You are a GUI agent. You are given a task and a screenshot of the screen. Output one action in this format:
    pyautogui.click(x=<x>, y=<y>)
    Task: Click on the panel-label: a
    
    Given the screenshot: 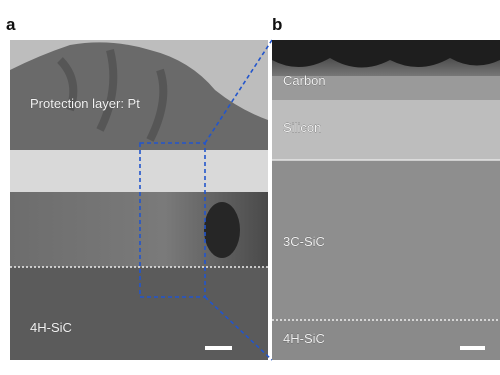 What is the action you would take?
    pyautogui.click(x=11, y=24)
    